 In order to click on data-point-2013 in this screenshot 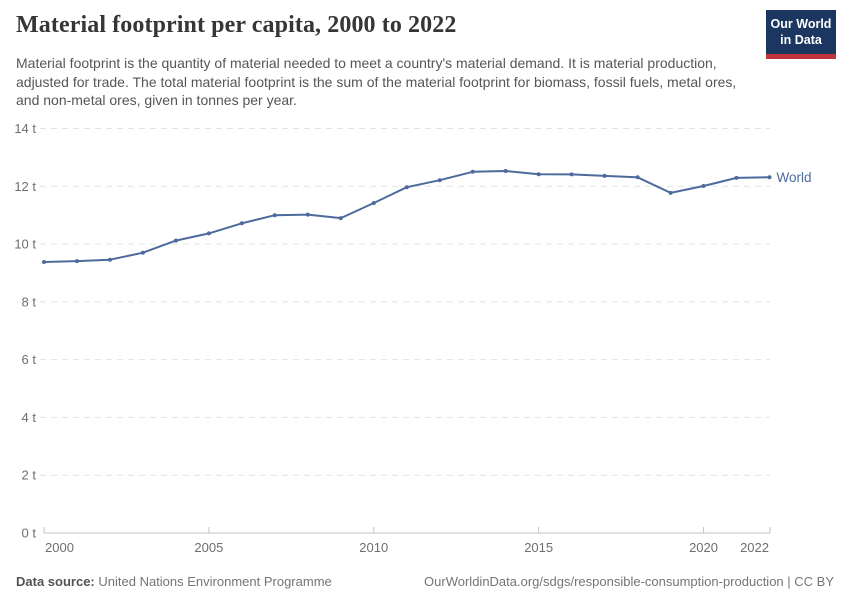, I will do `click(472, 171)`.